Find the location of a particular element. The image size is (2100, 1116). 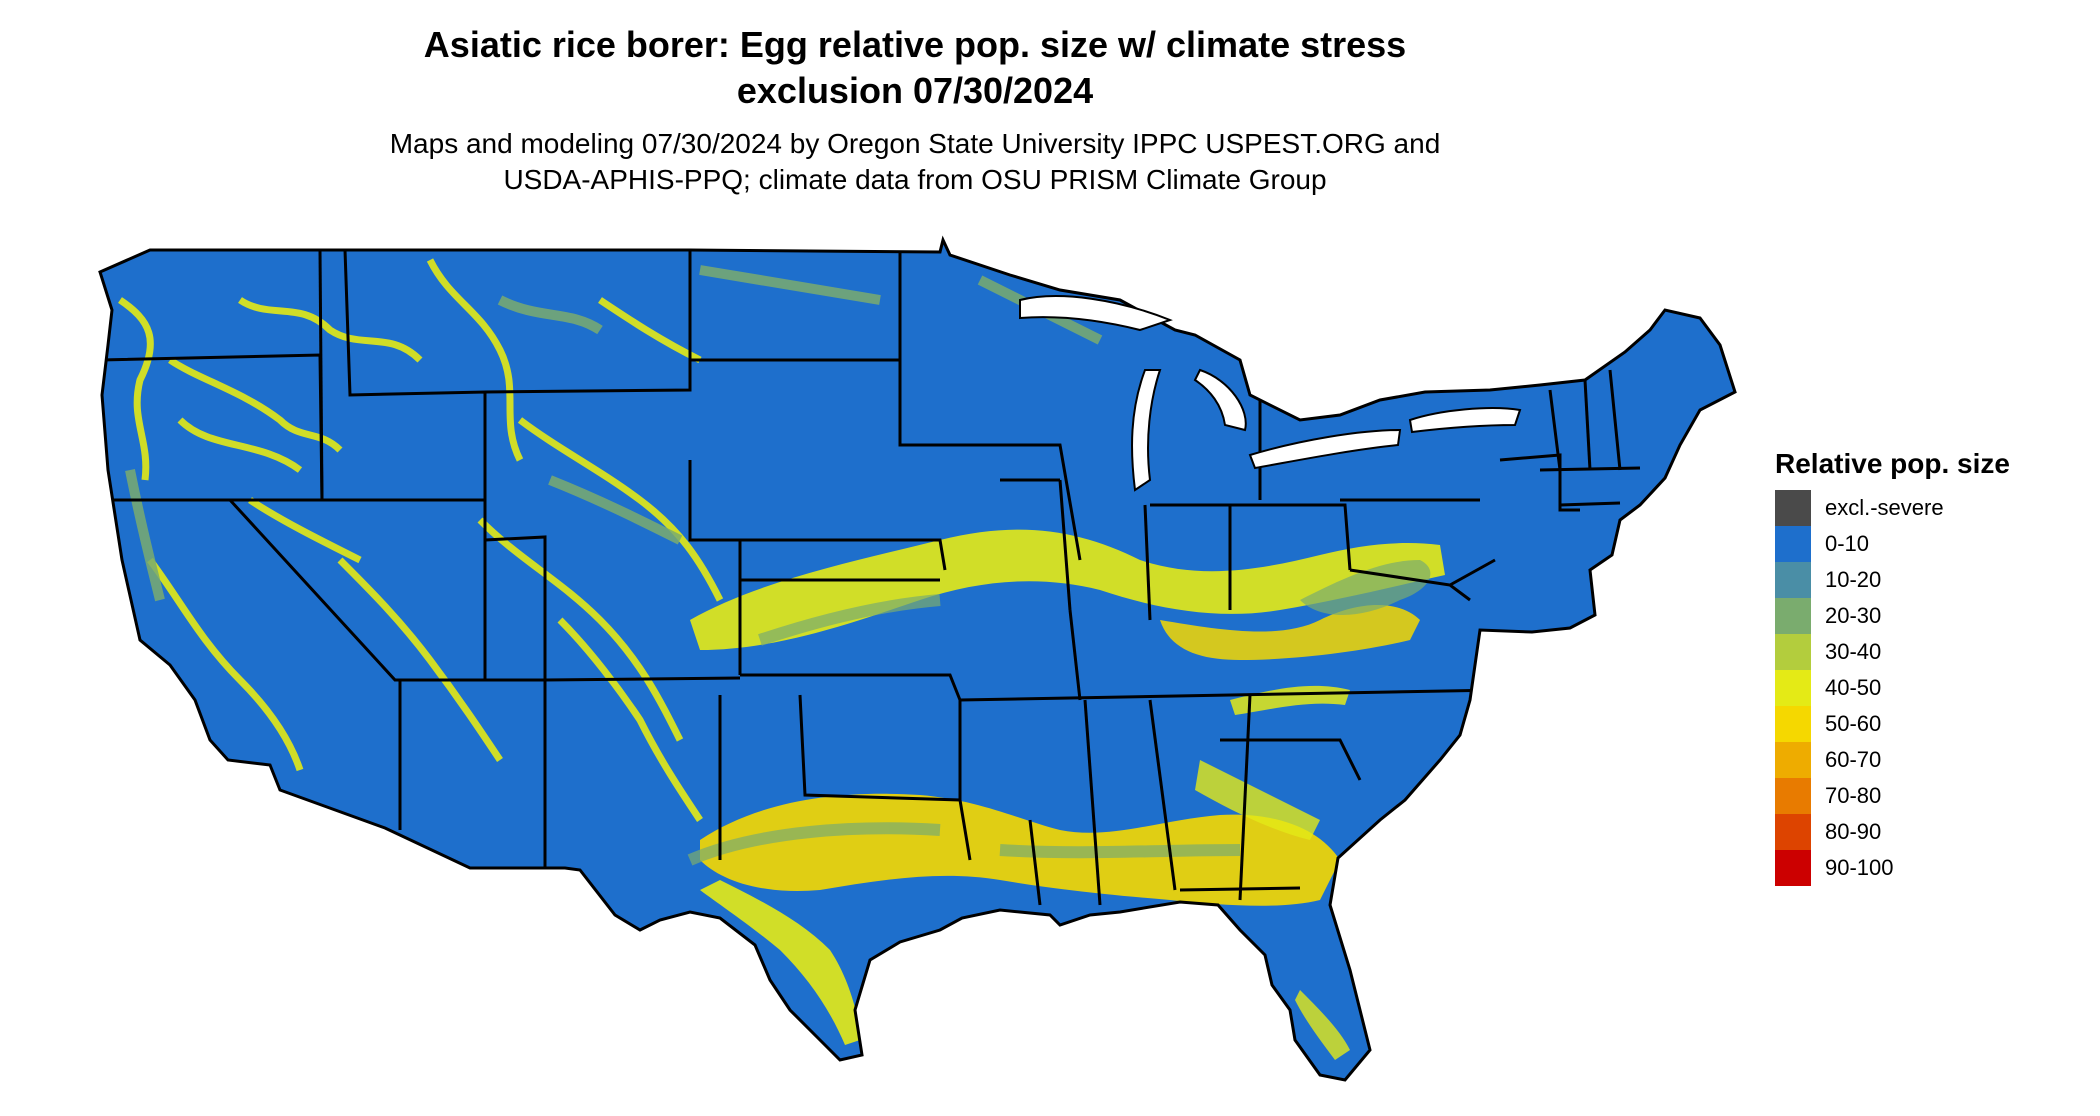

legend-label: 70-80 is located at coordinates (1853, 795).